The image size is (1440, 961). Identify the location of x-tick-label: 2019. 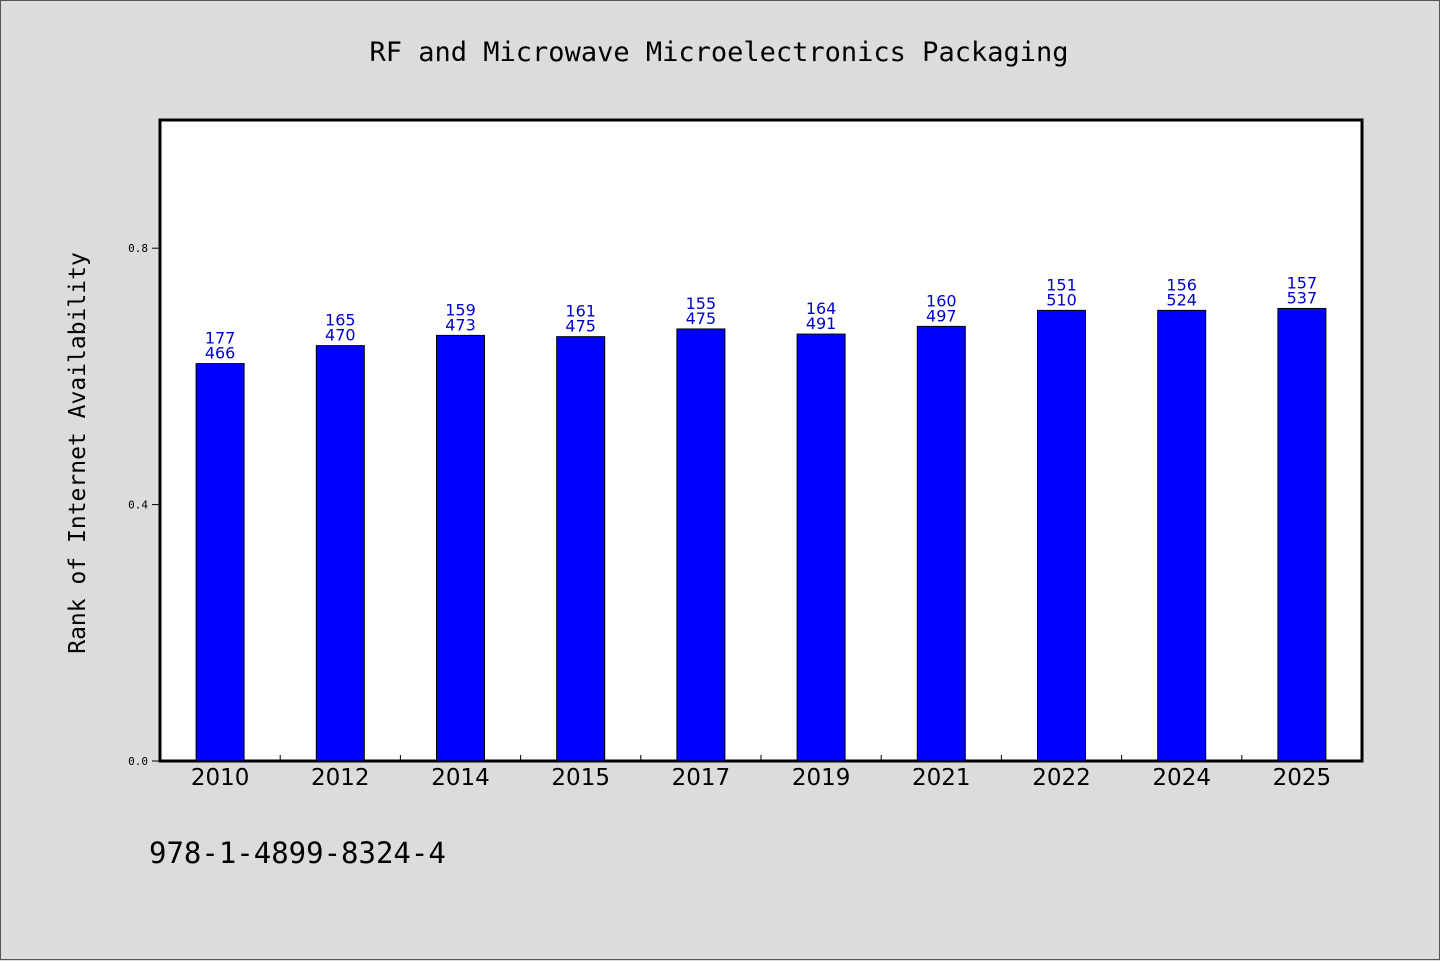
(821, 778).